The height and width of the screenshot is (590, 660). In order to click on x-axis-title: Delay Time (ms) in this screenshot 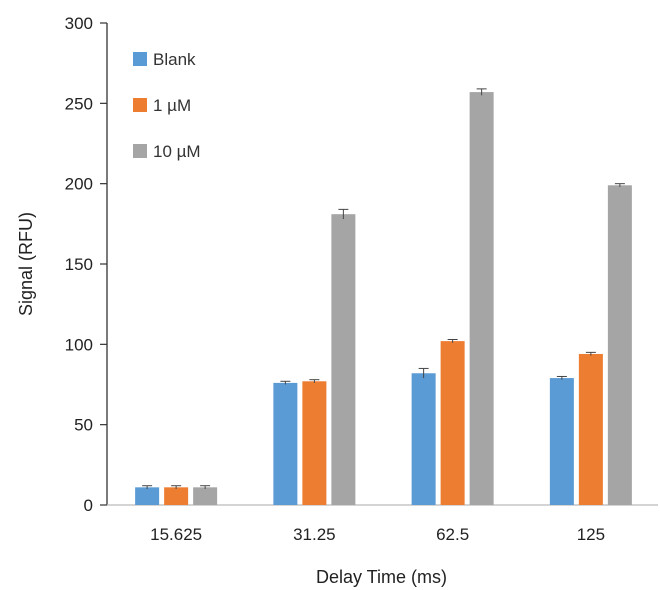, I will do `click(381, 577)`.